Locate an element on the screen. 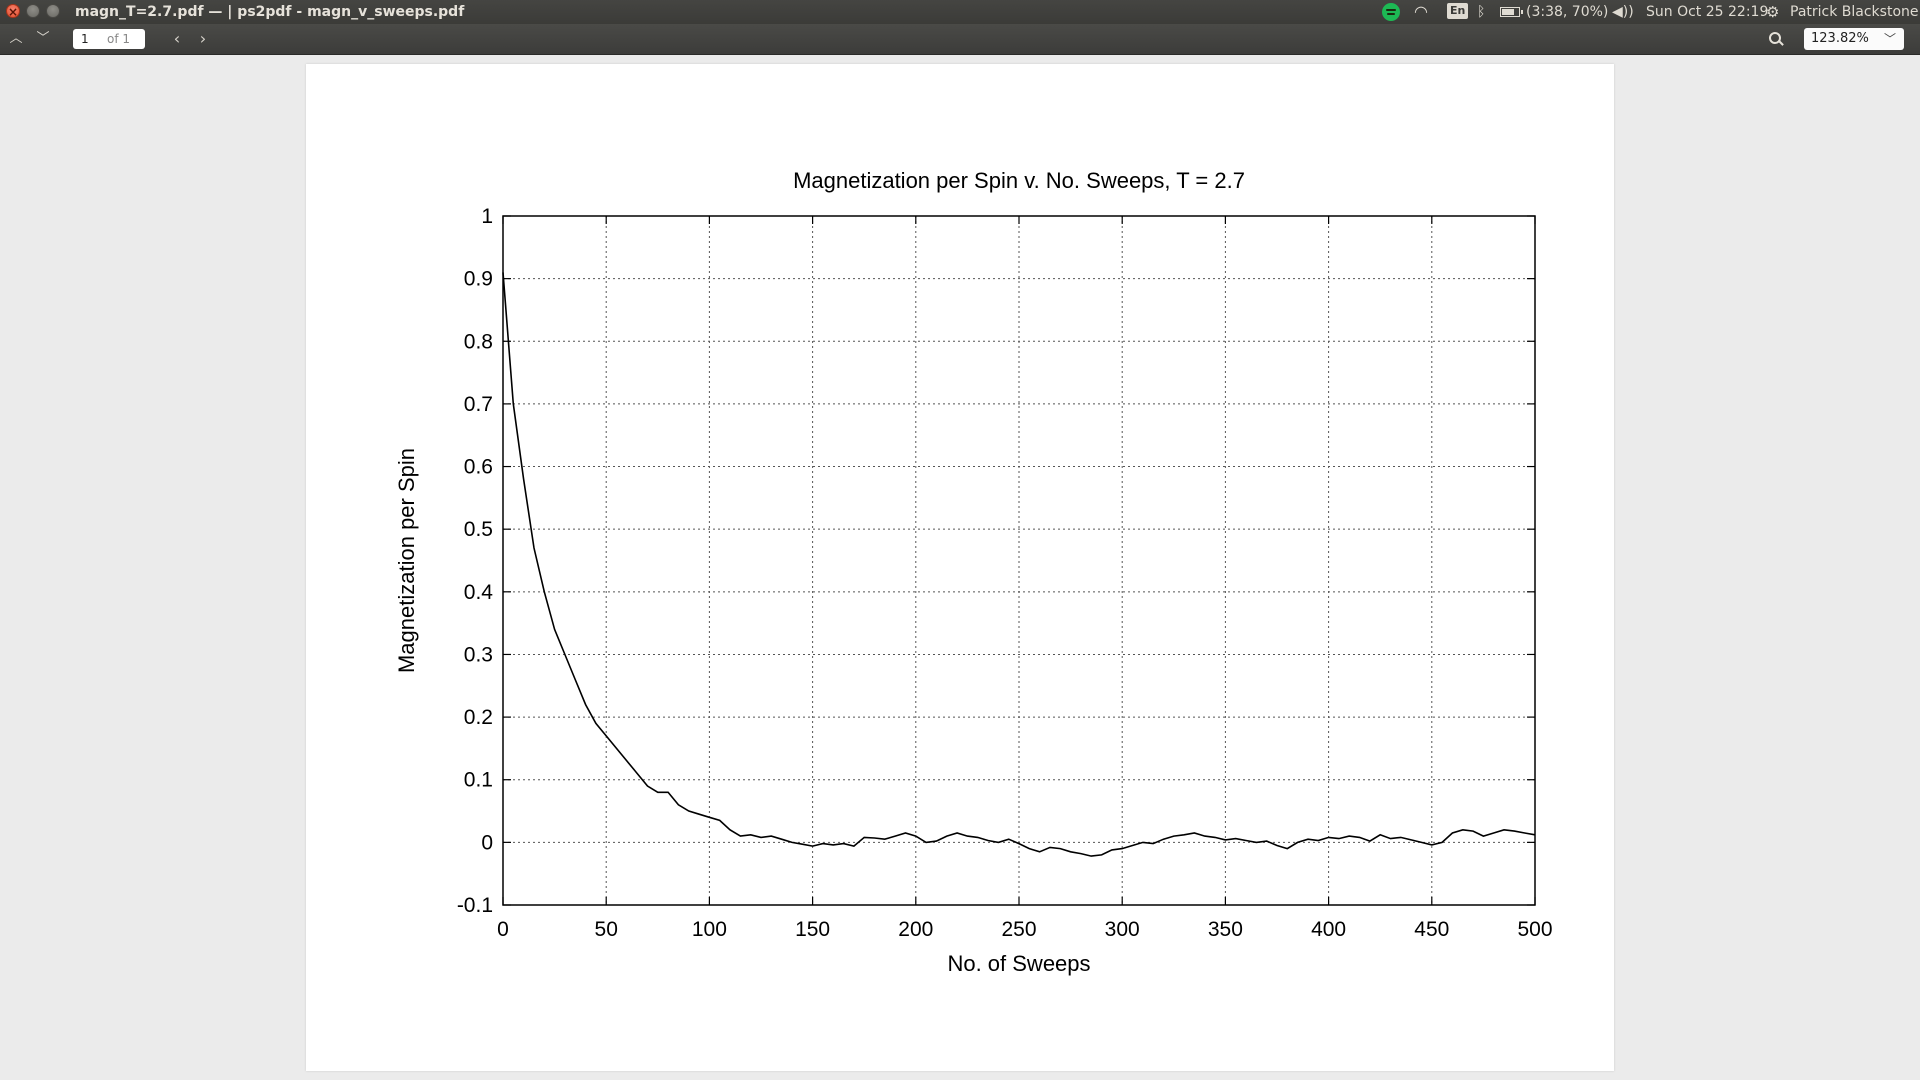  page-down-button: ﹀ is located at coordinates (43, 39).